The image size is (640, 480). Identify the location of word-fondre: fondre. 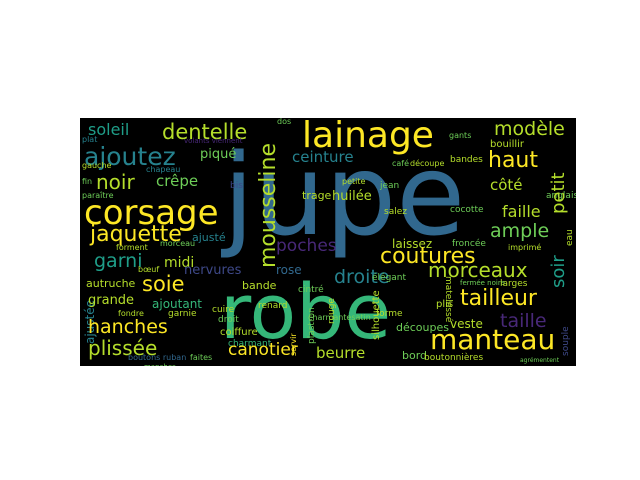
(131, 313).